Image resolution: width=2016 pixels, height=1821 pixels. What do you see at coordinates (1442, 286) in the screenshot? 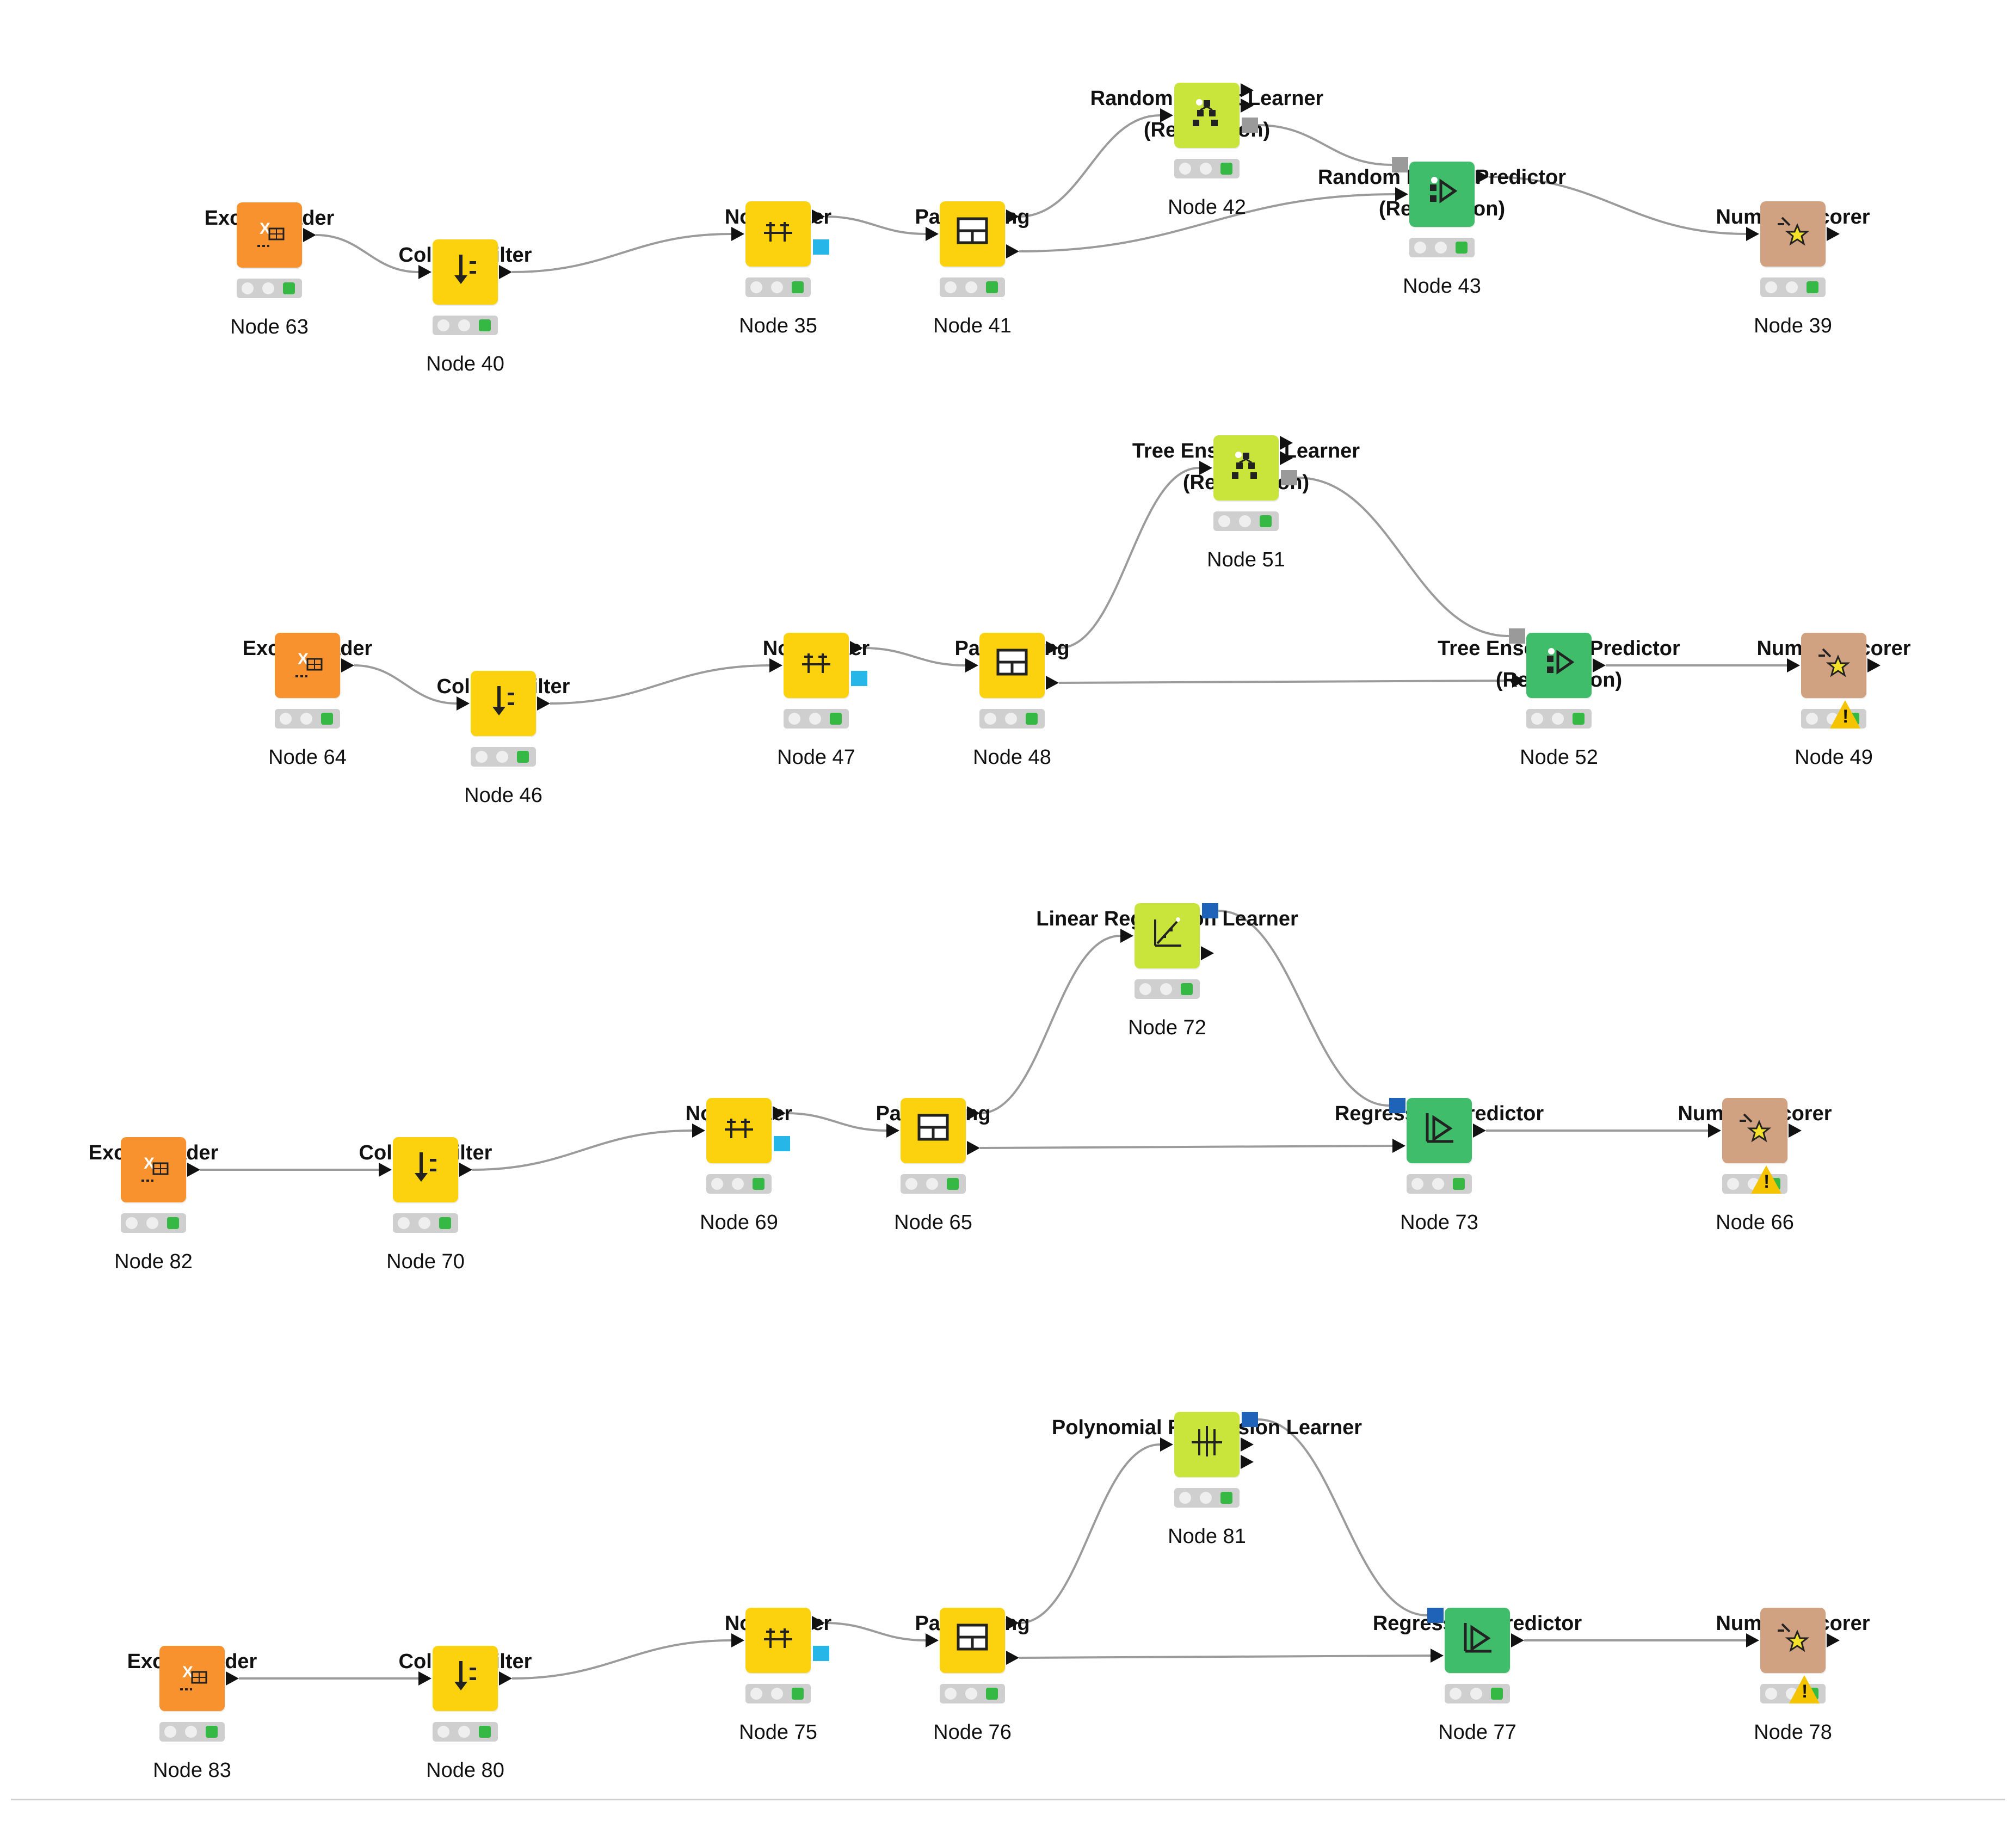
I see `node-caption: Node 43` at bounding box center [1442, 286].